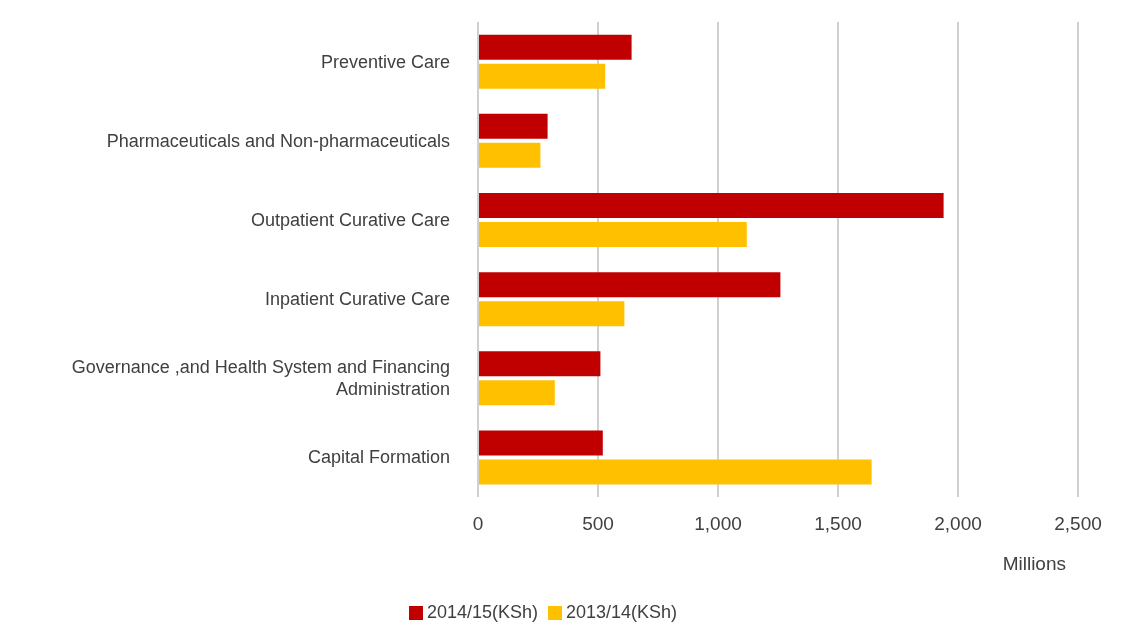 The height and width of the screenshot is (639, 1128). What do you see at coordinates (718, 524) in the screenshot?
I see `x-tick-label: 1,000` at bounding box center [718, 524].